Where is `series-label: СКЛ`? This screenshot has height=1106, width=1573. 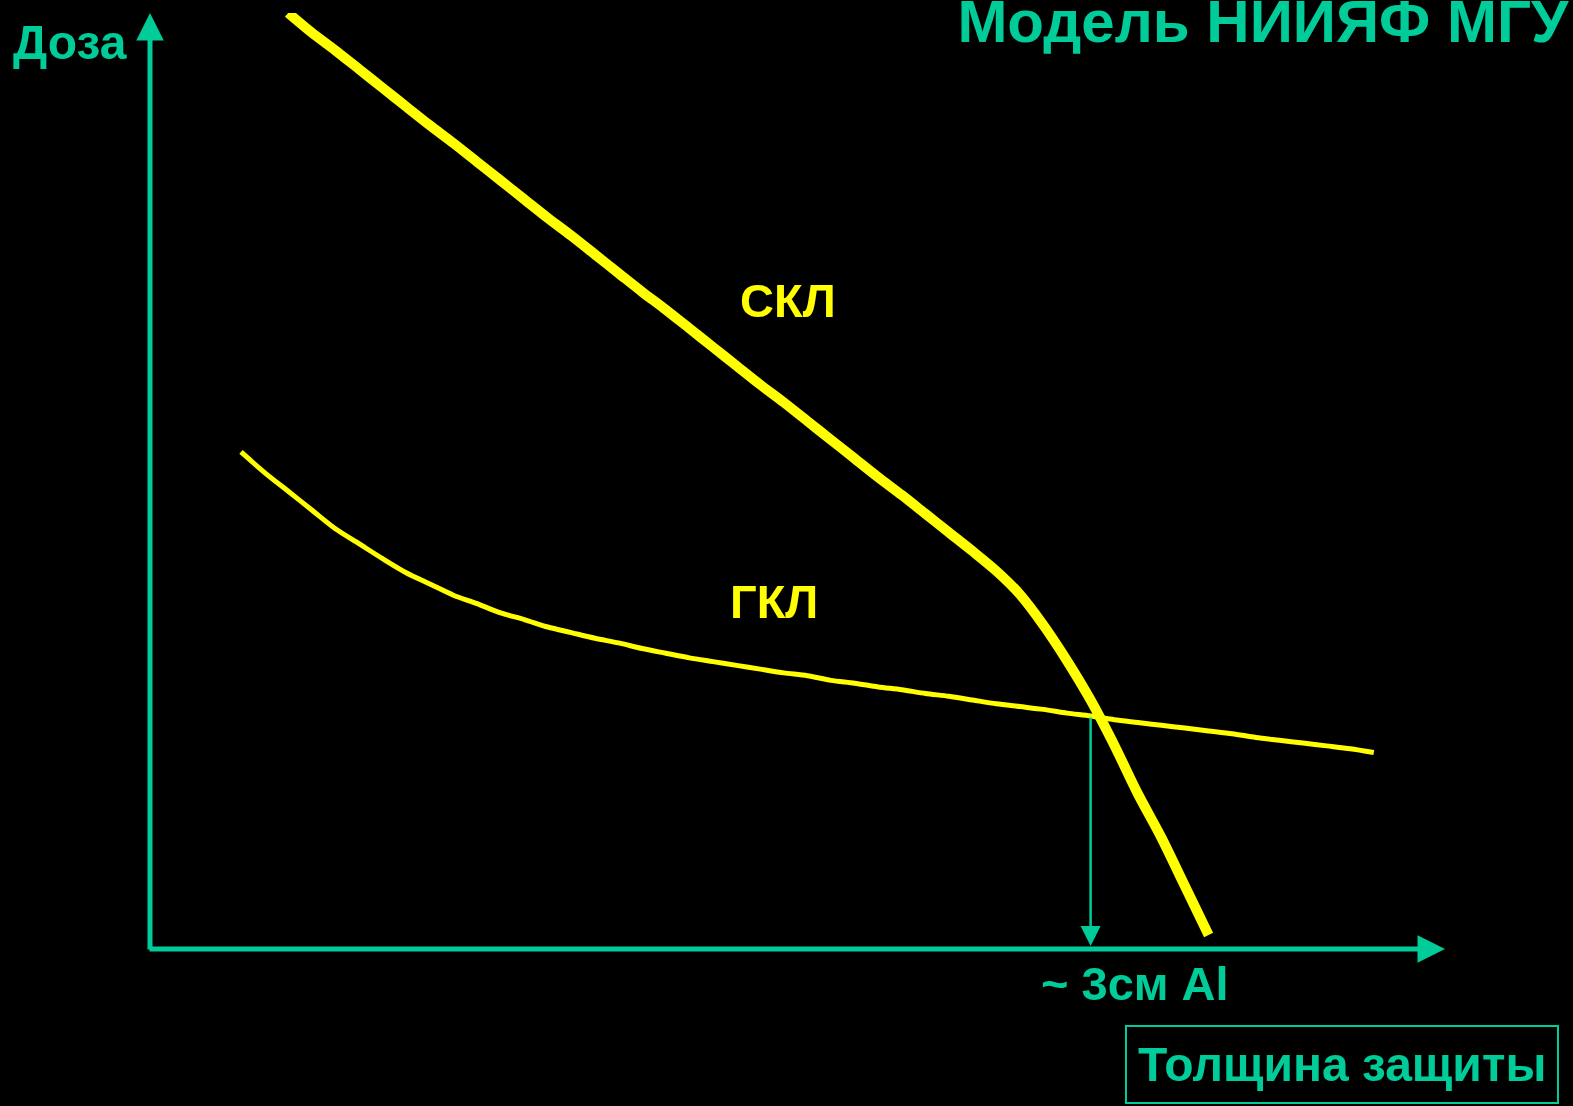 series-label: СКЛ is located at coordinates (788, 300).